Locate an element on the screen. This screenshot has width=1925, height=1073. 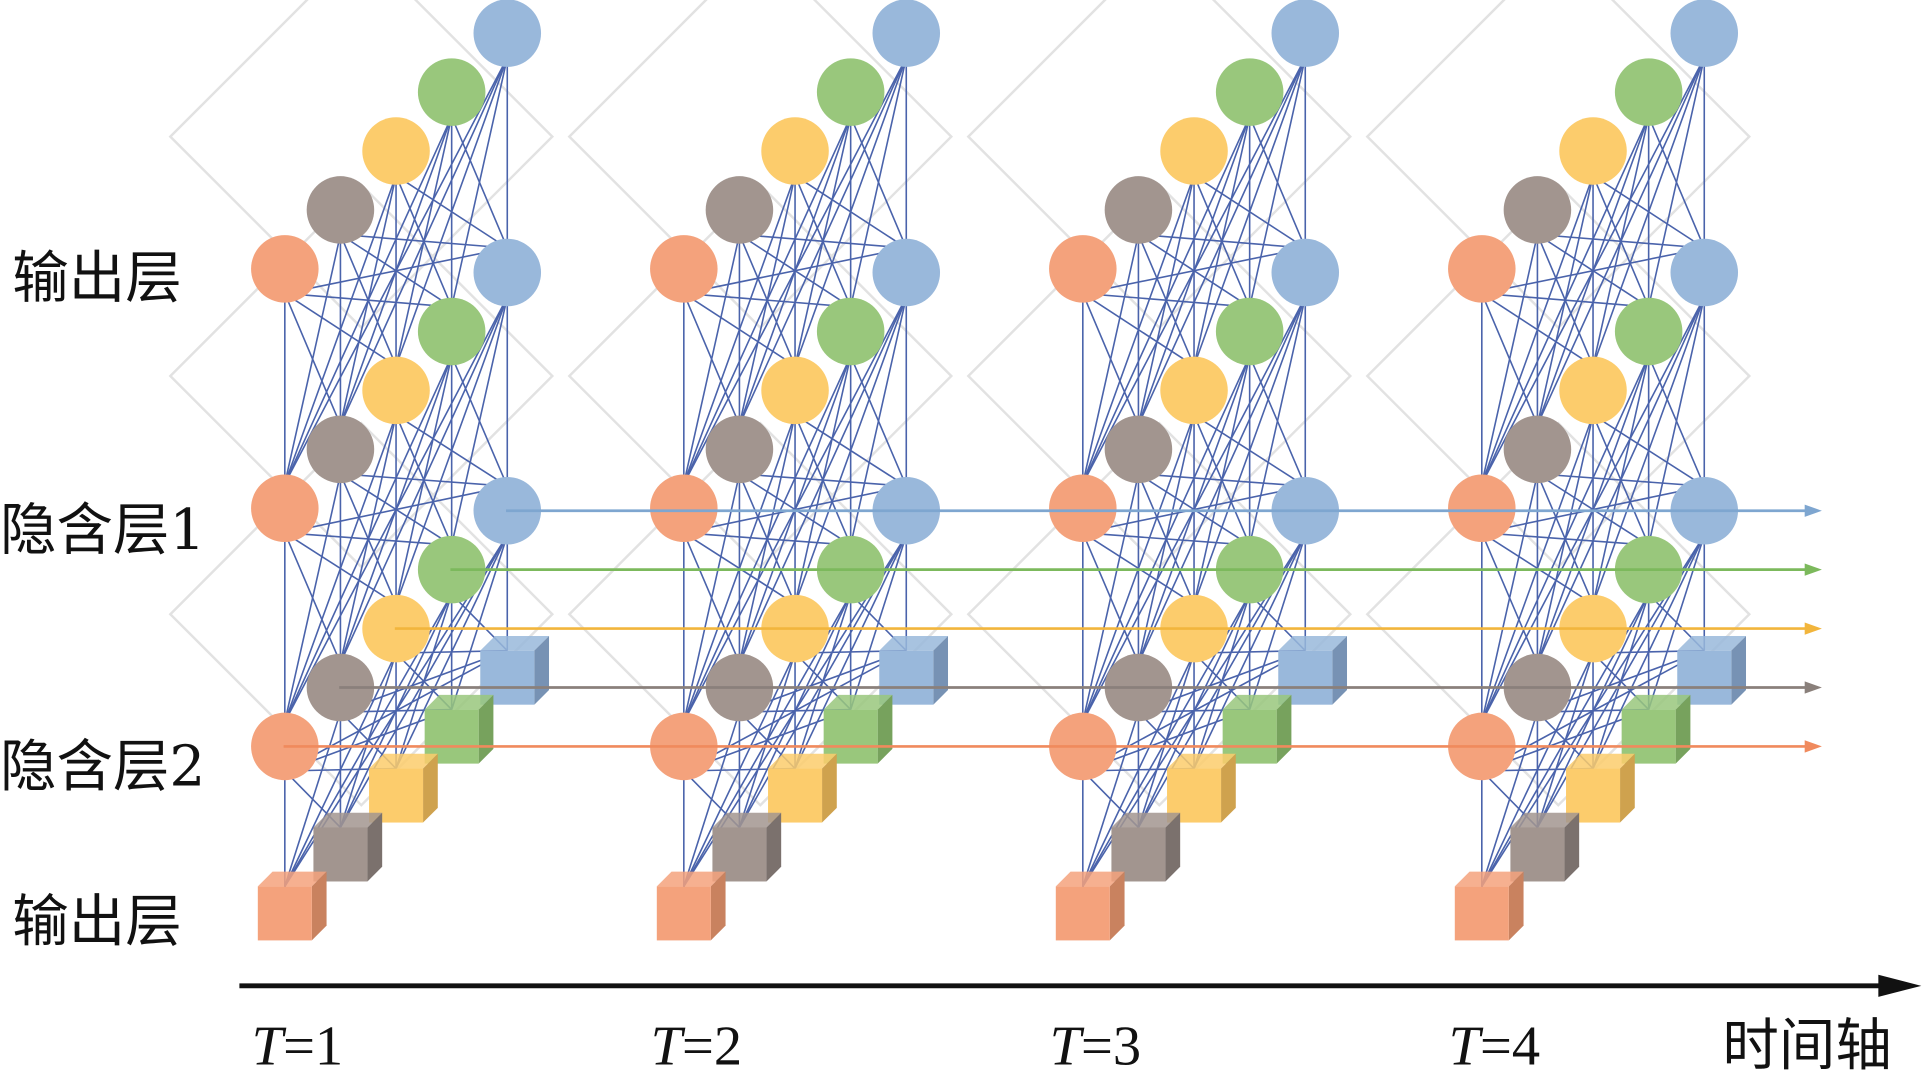
time-step-label-4: T=4 is located at coordinates (1494, 1044).